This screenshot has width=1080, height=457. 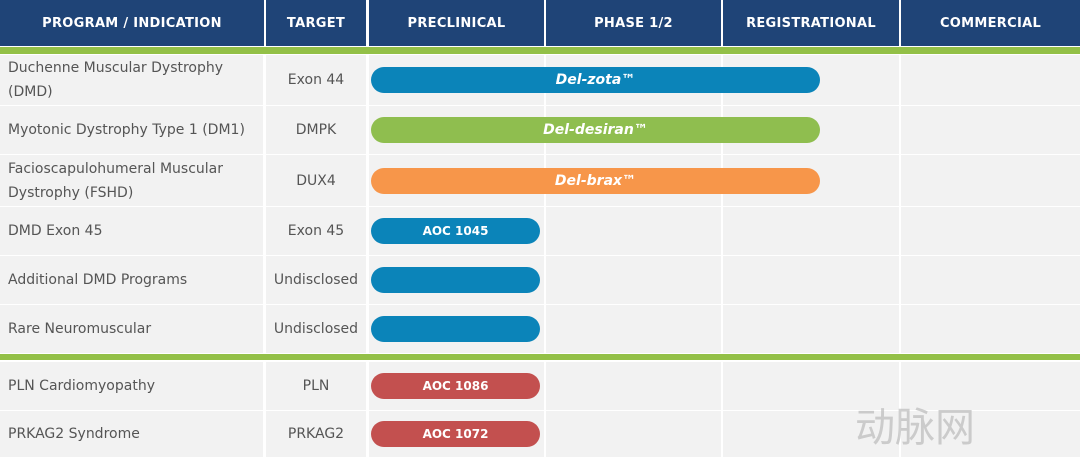 I want to click on column-header: TARGET, so click(x=316, y=23).